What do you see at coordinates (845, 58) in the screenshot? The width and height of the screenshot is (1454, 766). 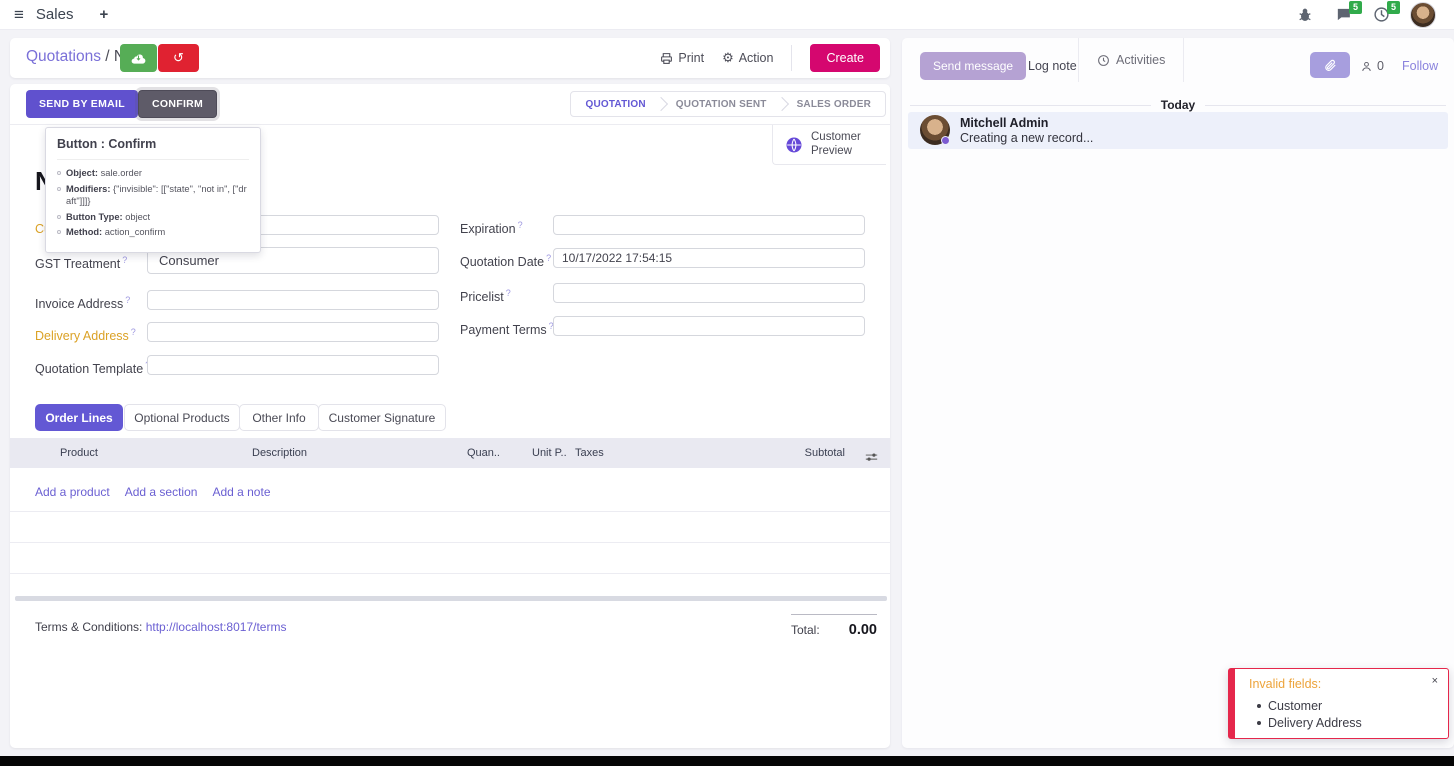 I see `create-button: Create` at bounding box center [845, 58].